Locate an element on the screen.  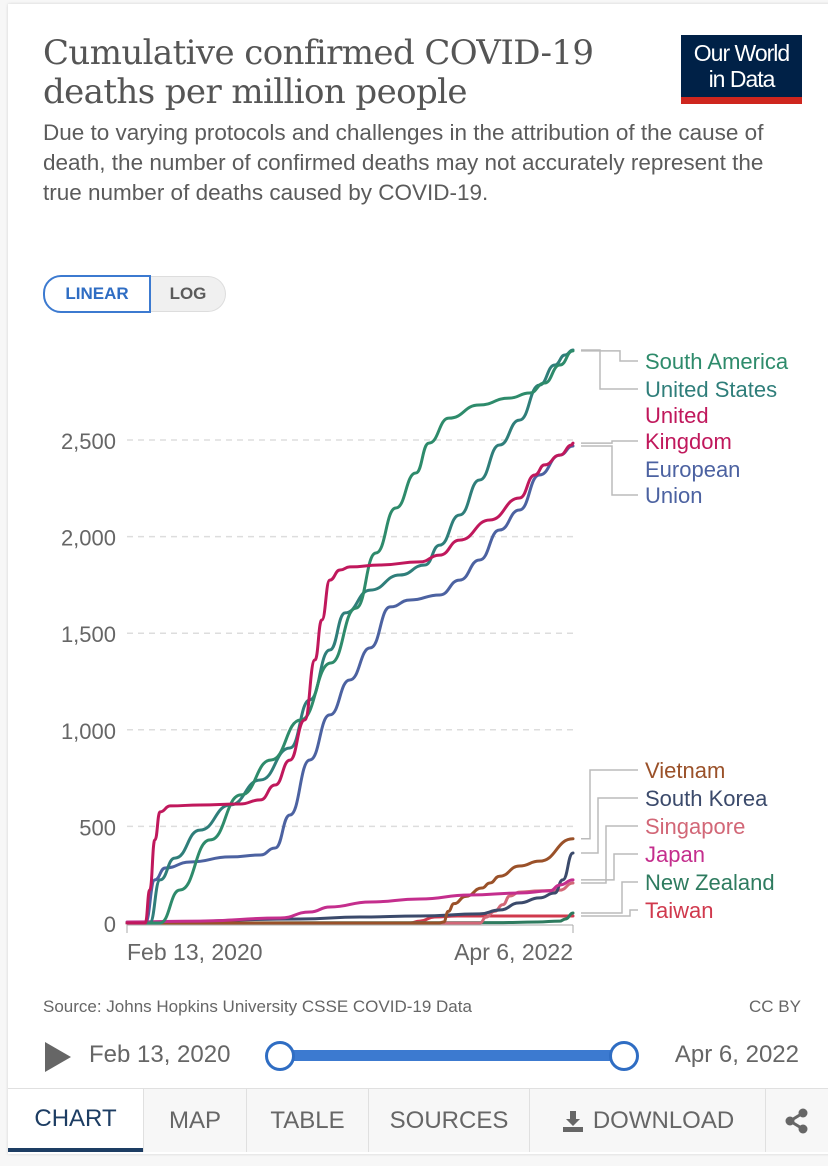
logo-line-1: Our World is located at coordinates (741, 53).